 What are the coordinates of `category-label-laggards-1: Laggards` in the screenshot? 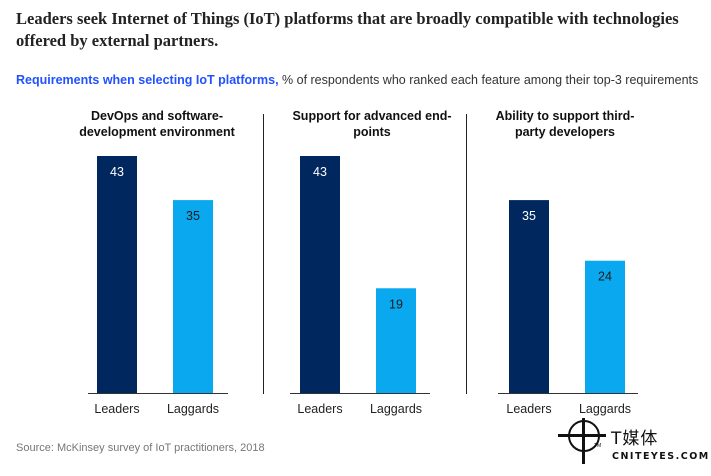 It's located at (193, 409).